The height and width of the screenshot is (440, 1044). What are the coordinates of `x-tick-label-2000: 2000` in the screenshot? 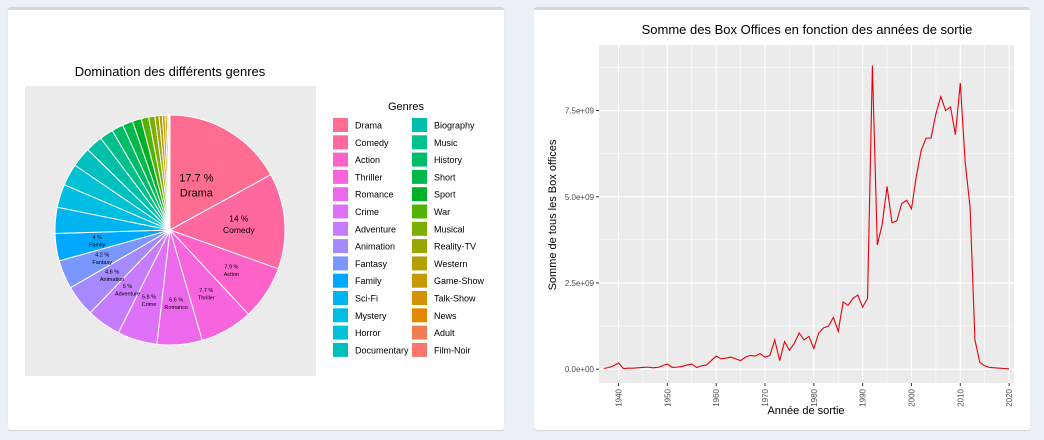 It's located at (912, 397).